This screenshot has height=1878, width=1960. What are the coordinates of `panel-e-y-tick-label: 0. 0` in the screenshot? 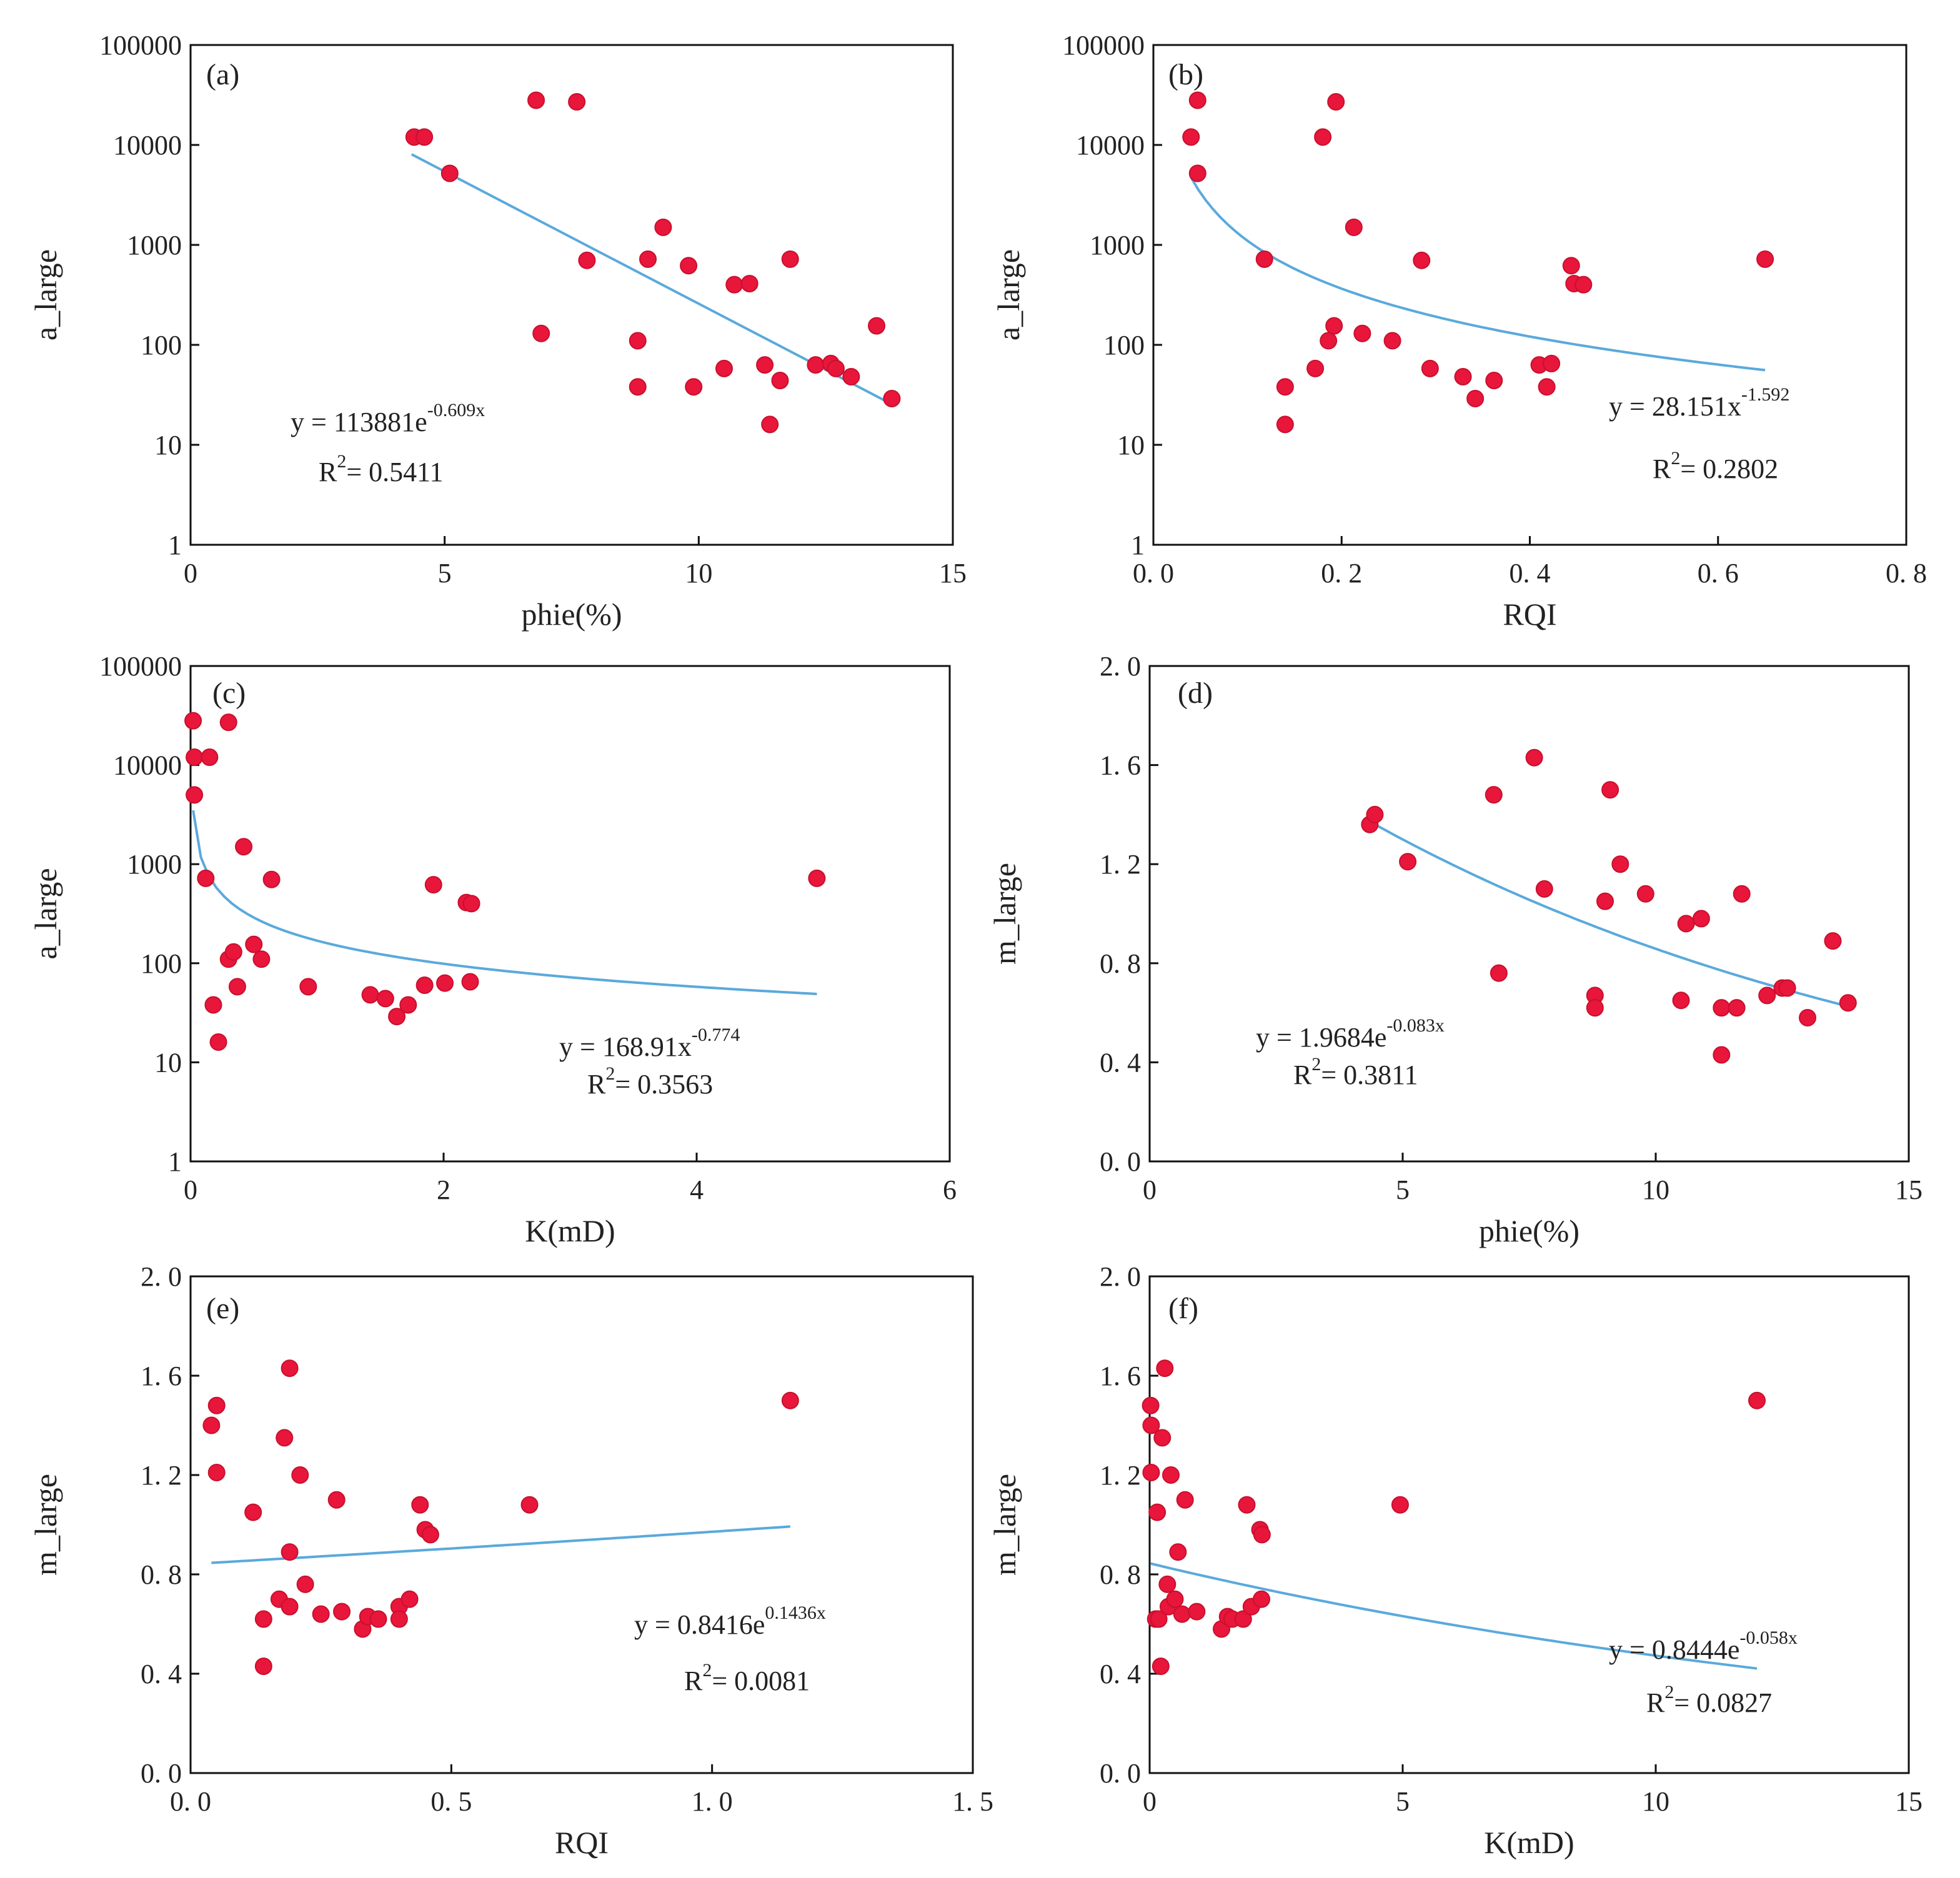 It's located at (161, 1773).